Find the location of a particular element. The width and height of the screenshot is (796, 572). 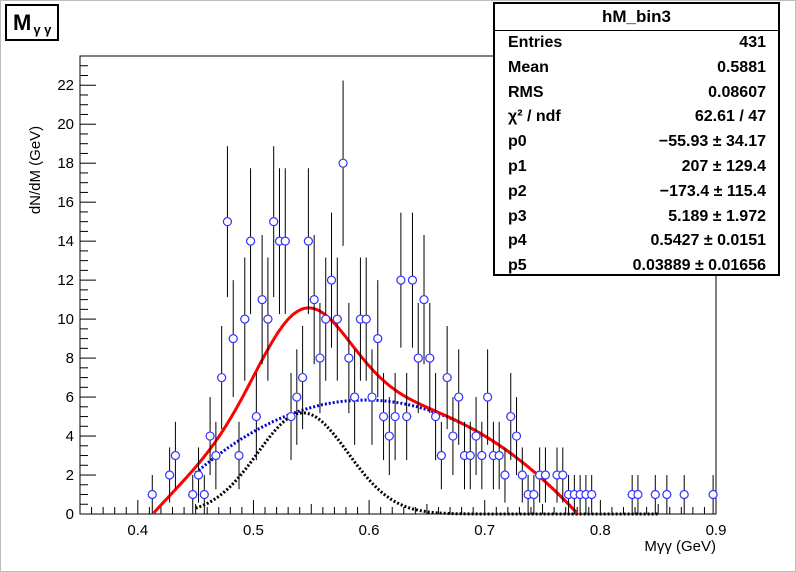

stats-key: Mean is located at coordinates (528, 67).